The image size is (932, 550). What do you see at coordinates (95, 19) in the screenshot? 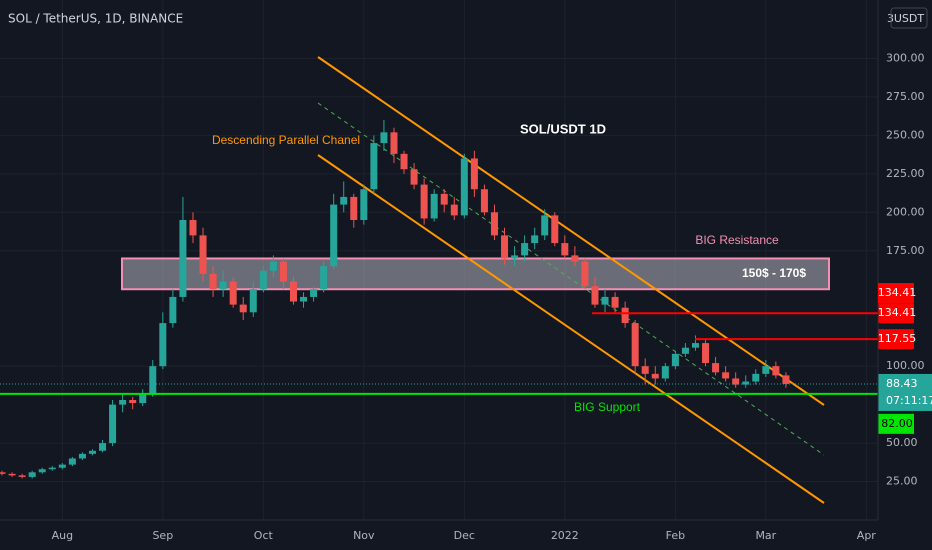
I see `chart-title: SOL / TetherUS, 1D, BINANCE` at bounding box center [95, 19].